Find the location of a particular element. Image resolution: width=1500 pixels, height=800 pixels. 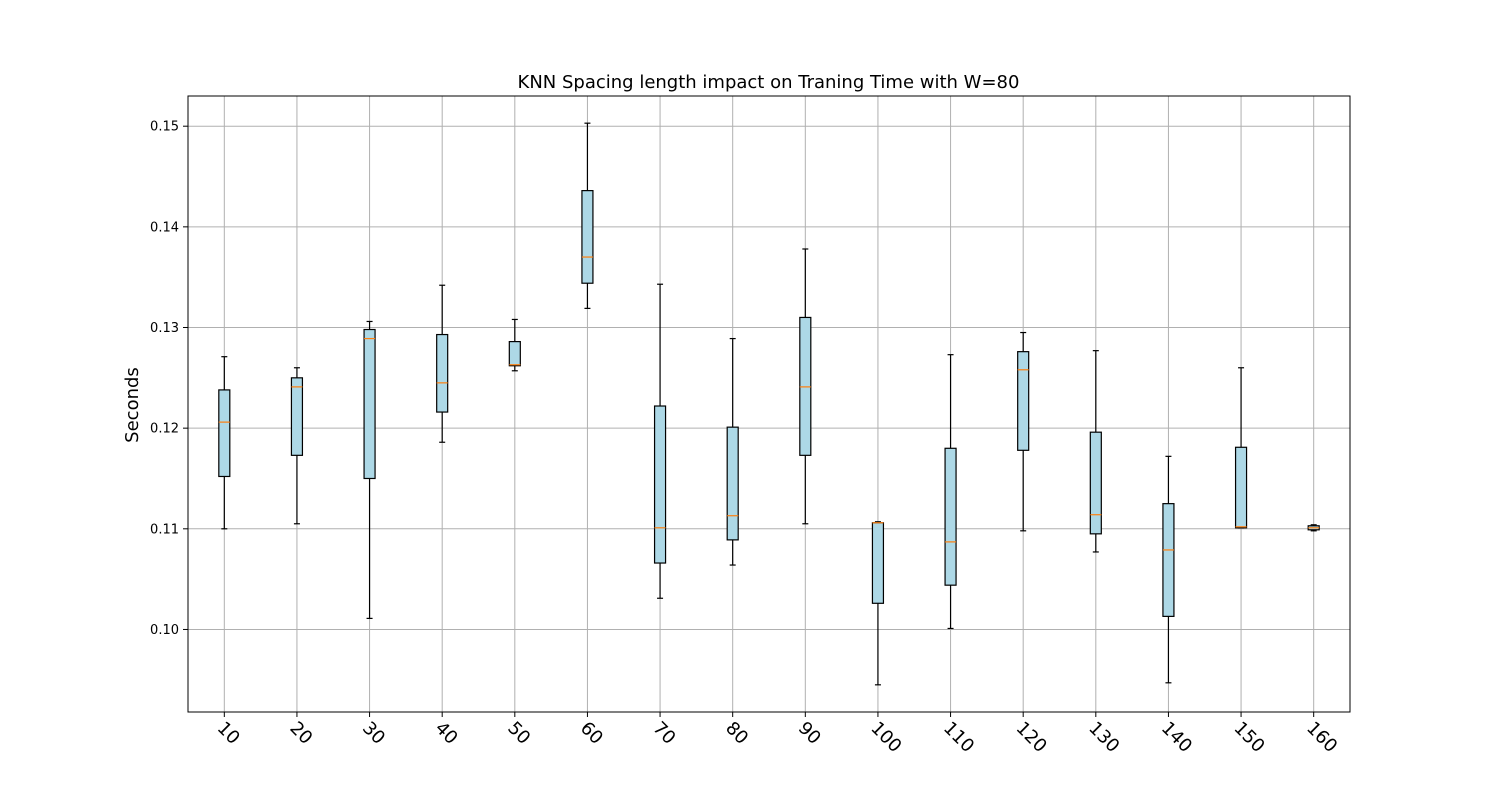

y-tick-label: 0.14 is located at coordinates (164, 227).